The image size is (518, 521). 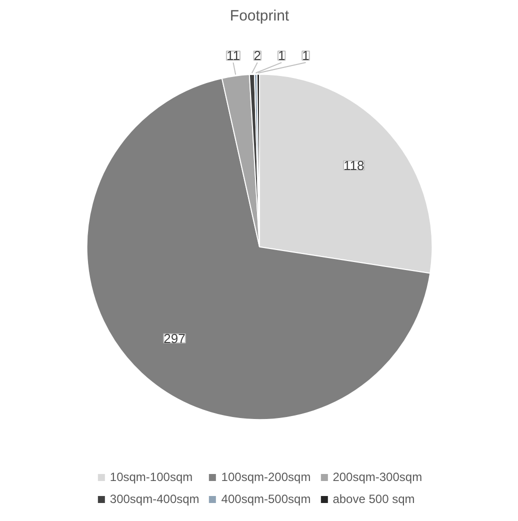 I want to click on legend-label: 200sqm-300sqm, so click(x=377, y=477).